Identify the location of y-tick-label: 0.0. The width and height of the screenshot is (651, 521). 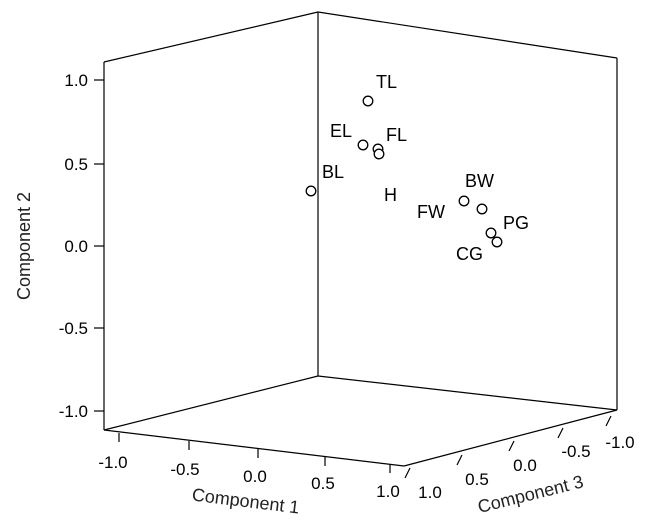
(76, 246).